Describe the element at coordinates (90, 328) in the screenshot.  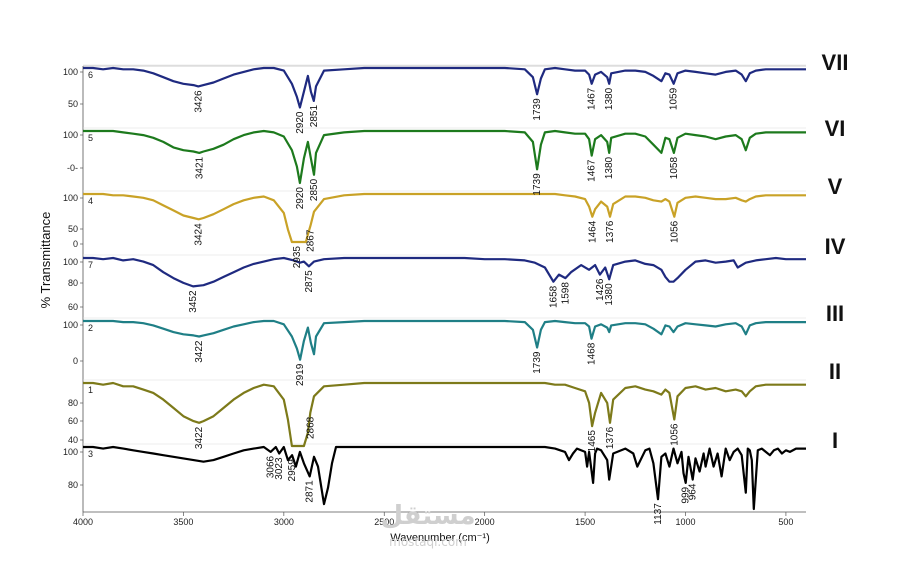
I see `series-index-label: 2` at that location.